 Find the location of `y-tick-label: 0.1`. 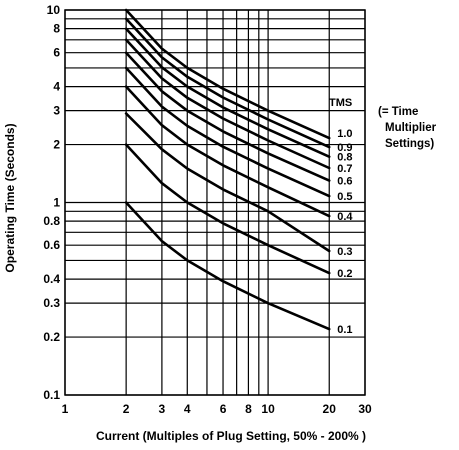

y-tick-label: 0.1 is located at coordinates (51, 395).